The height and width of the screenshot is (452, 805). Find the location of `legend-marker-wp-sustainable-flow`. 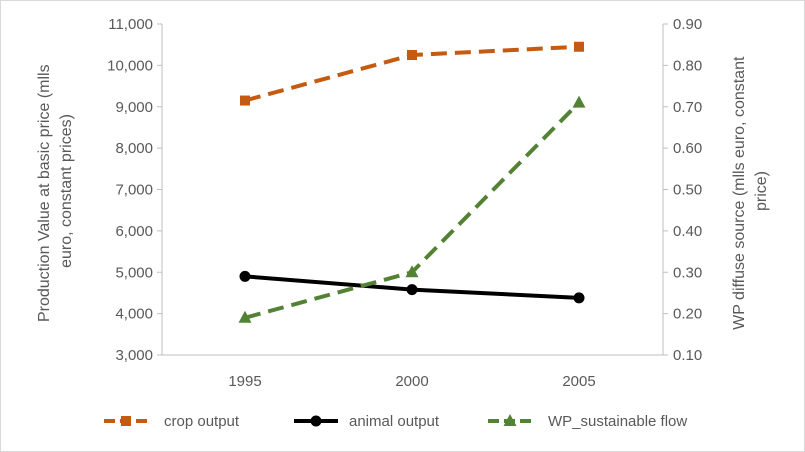

legend-marker-wp-sustainable-flow is located at coordinates (510, 420).